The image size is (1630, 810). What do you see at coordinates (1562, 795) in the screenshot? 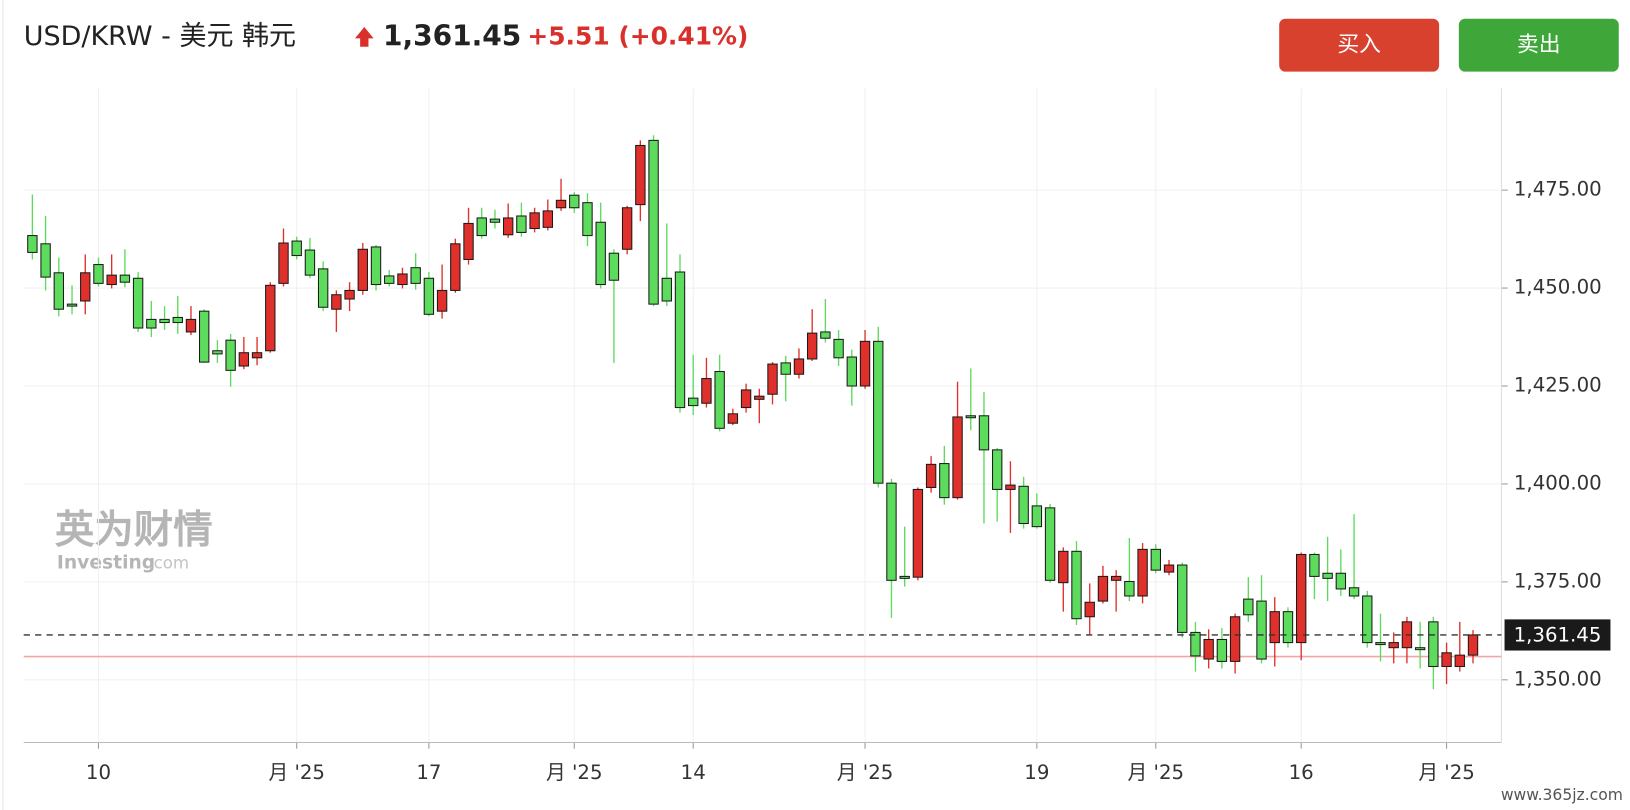
I see `site-mark: www.365jz.com` at bounding box center [1562, 795].